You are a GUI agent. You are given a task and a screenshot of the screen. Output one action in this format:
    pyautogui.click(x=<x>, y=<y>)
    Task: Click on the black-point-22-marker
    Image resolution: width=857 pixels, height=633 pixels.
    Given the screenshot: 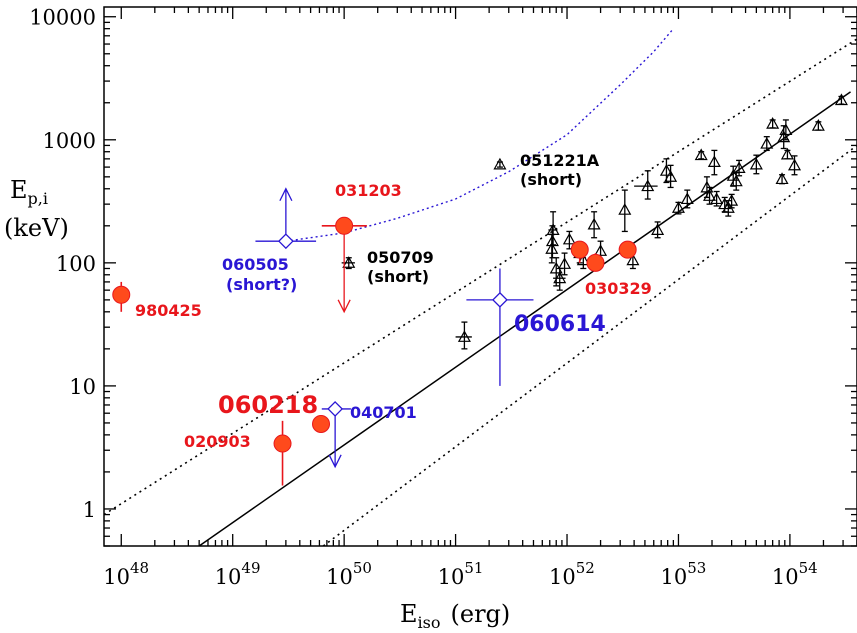 What is the action you would take?
    pyautogui.click(x=710, y=195)
    